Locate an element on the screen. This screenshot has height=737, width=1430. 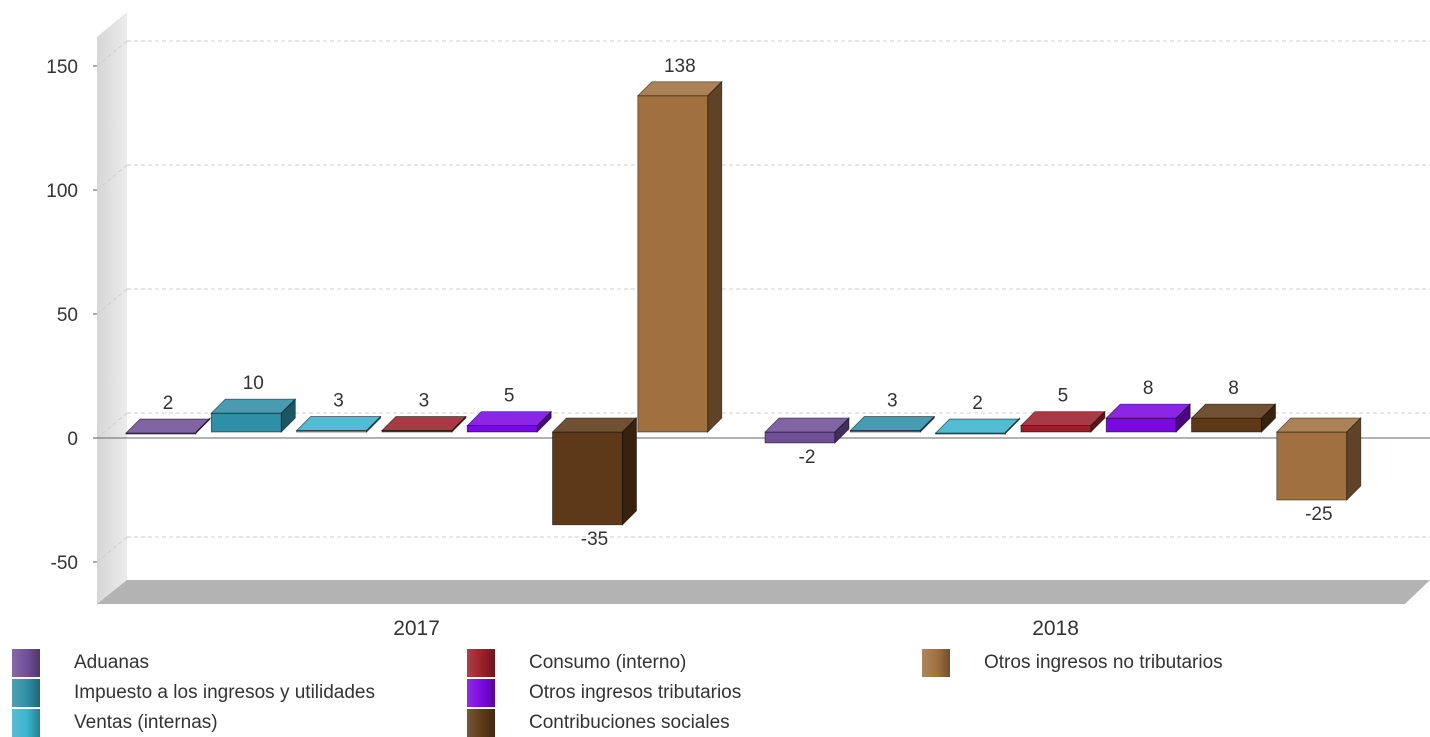
y-axis: -50 0 50 100 150 is located at coordinates (71, 315).